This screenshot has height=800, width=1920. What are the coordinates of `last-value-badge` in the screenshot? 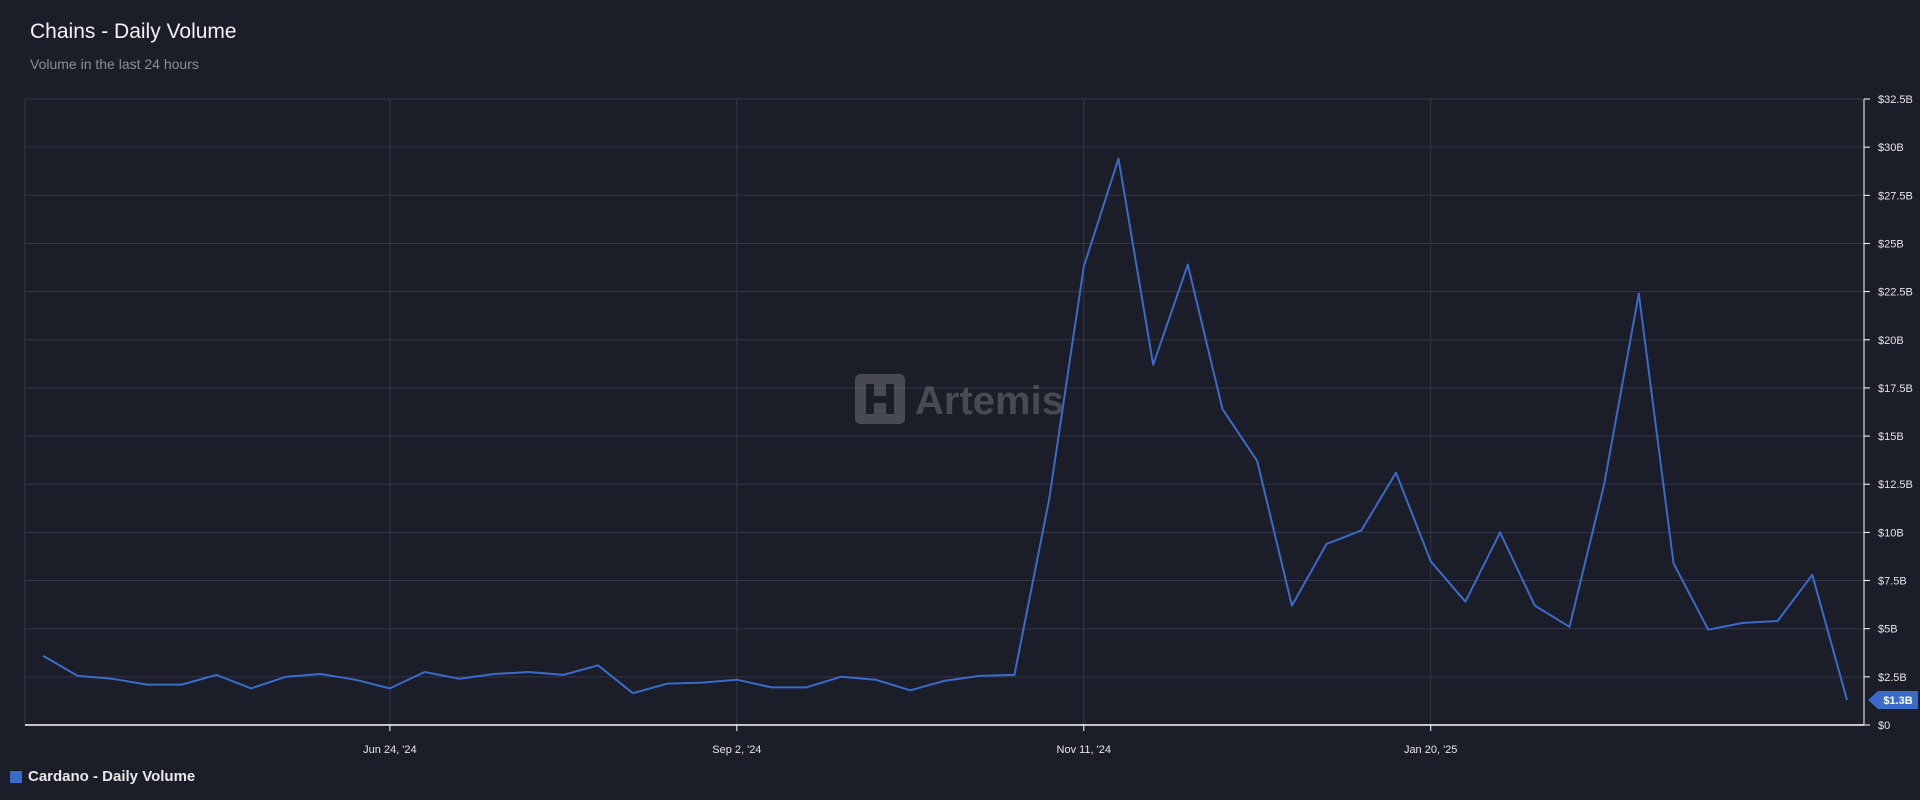 It's located at (1893, 699).